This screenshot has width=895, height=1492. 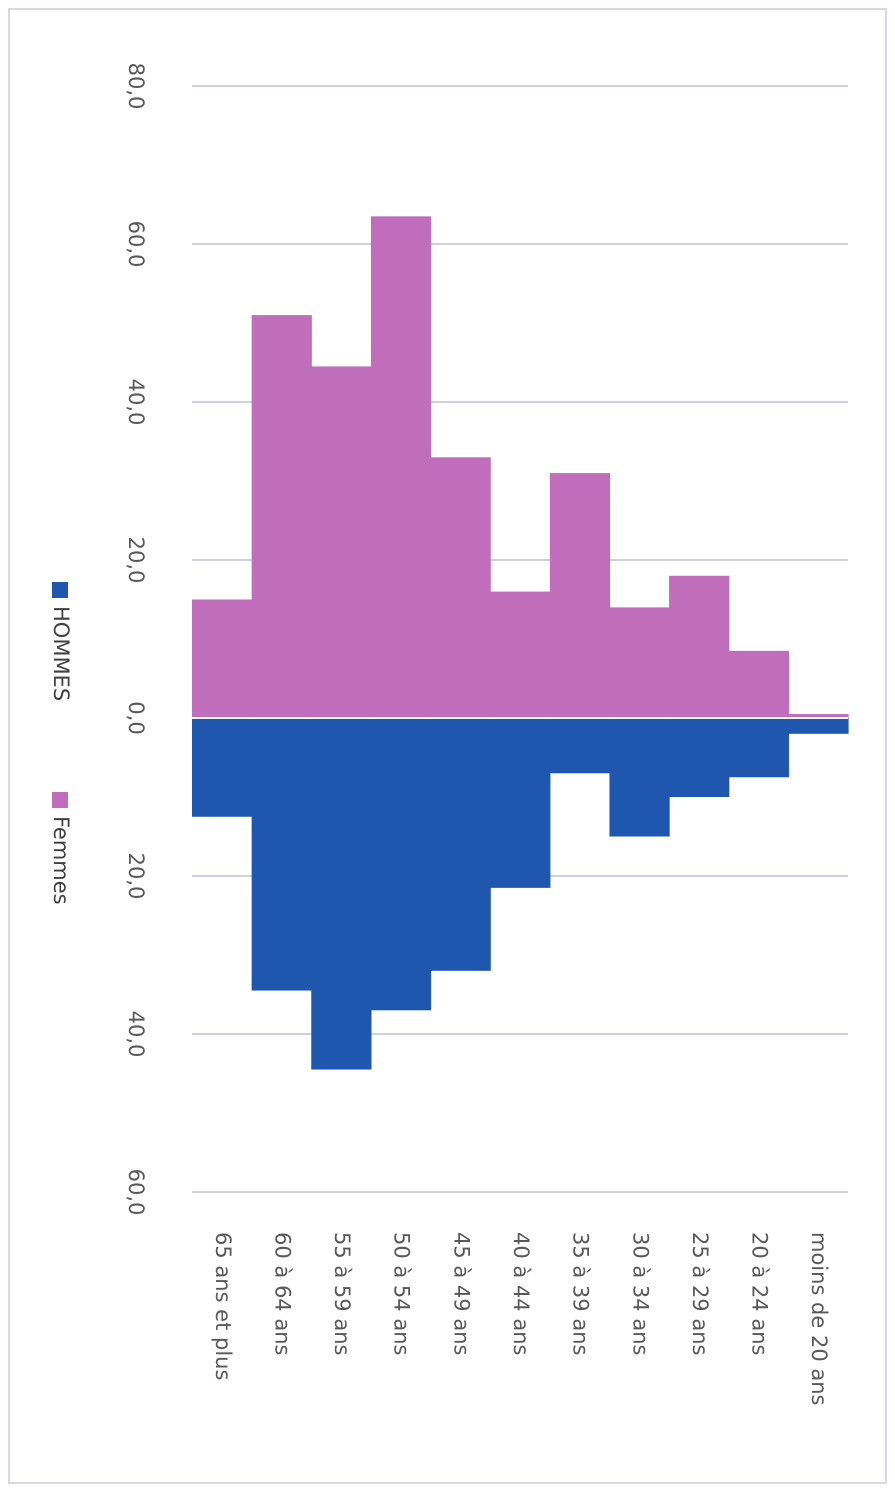 What do you see at coordinates (402, 1293) in the screenshot?
I see `category-label: 50 à 54 ans` at bounding box center [402, 1293].